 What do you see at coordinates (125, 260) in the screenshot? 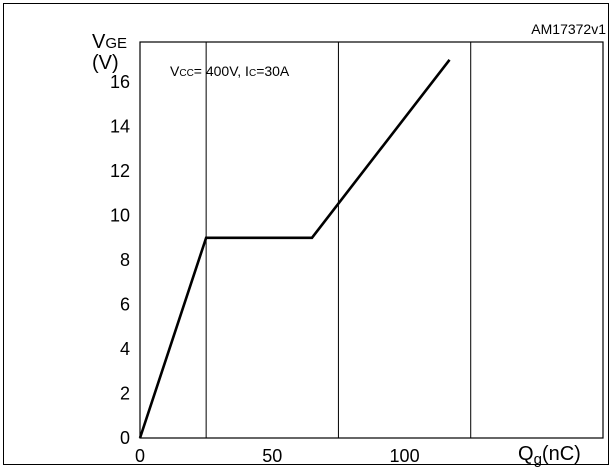
I see `y-tick-label: 8` at bounding box center [125, 260].